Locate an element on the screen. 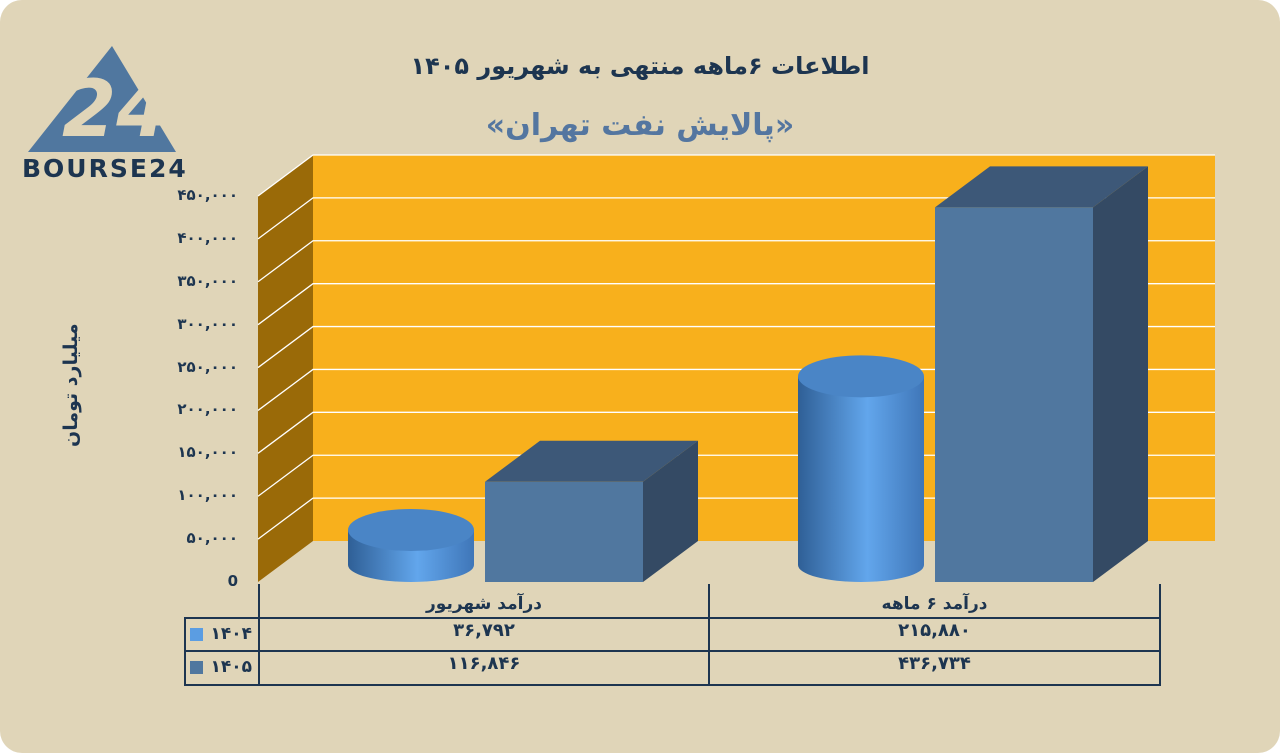 The width and height of the screenshot is (1280, 753). legend-entry-1404: ۱۴۰۴ is located at coordinates (222, 634).